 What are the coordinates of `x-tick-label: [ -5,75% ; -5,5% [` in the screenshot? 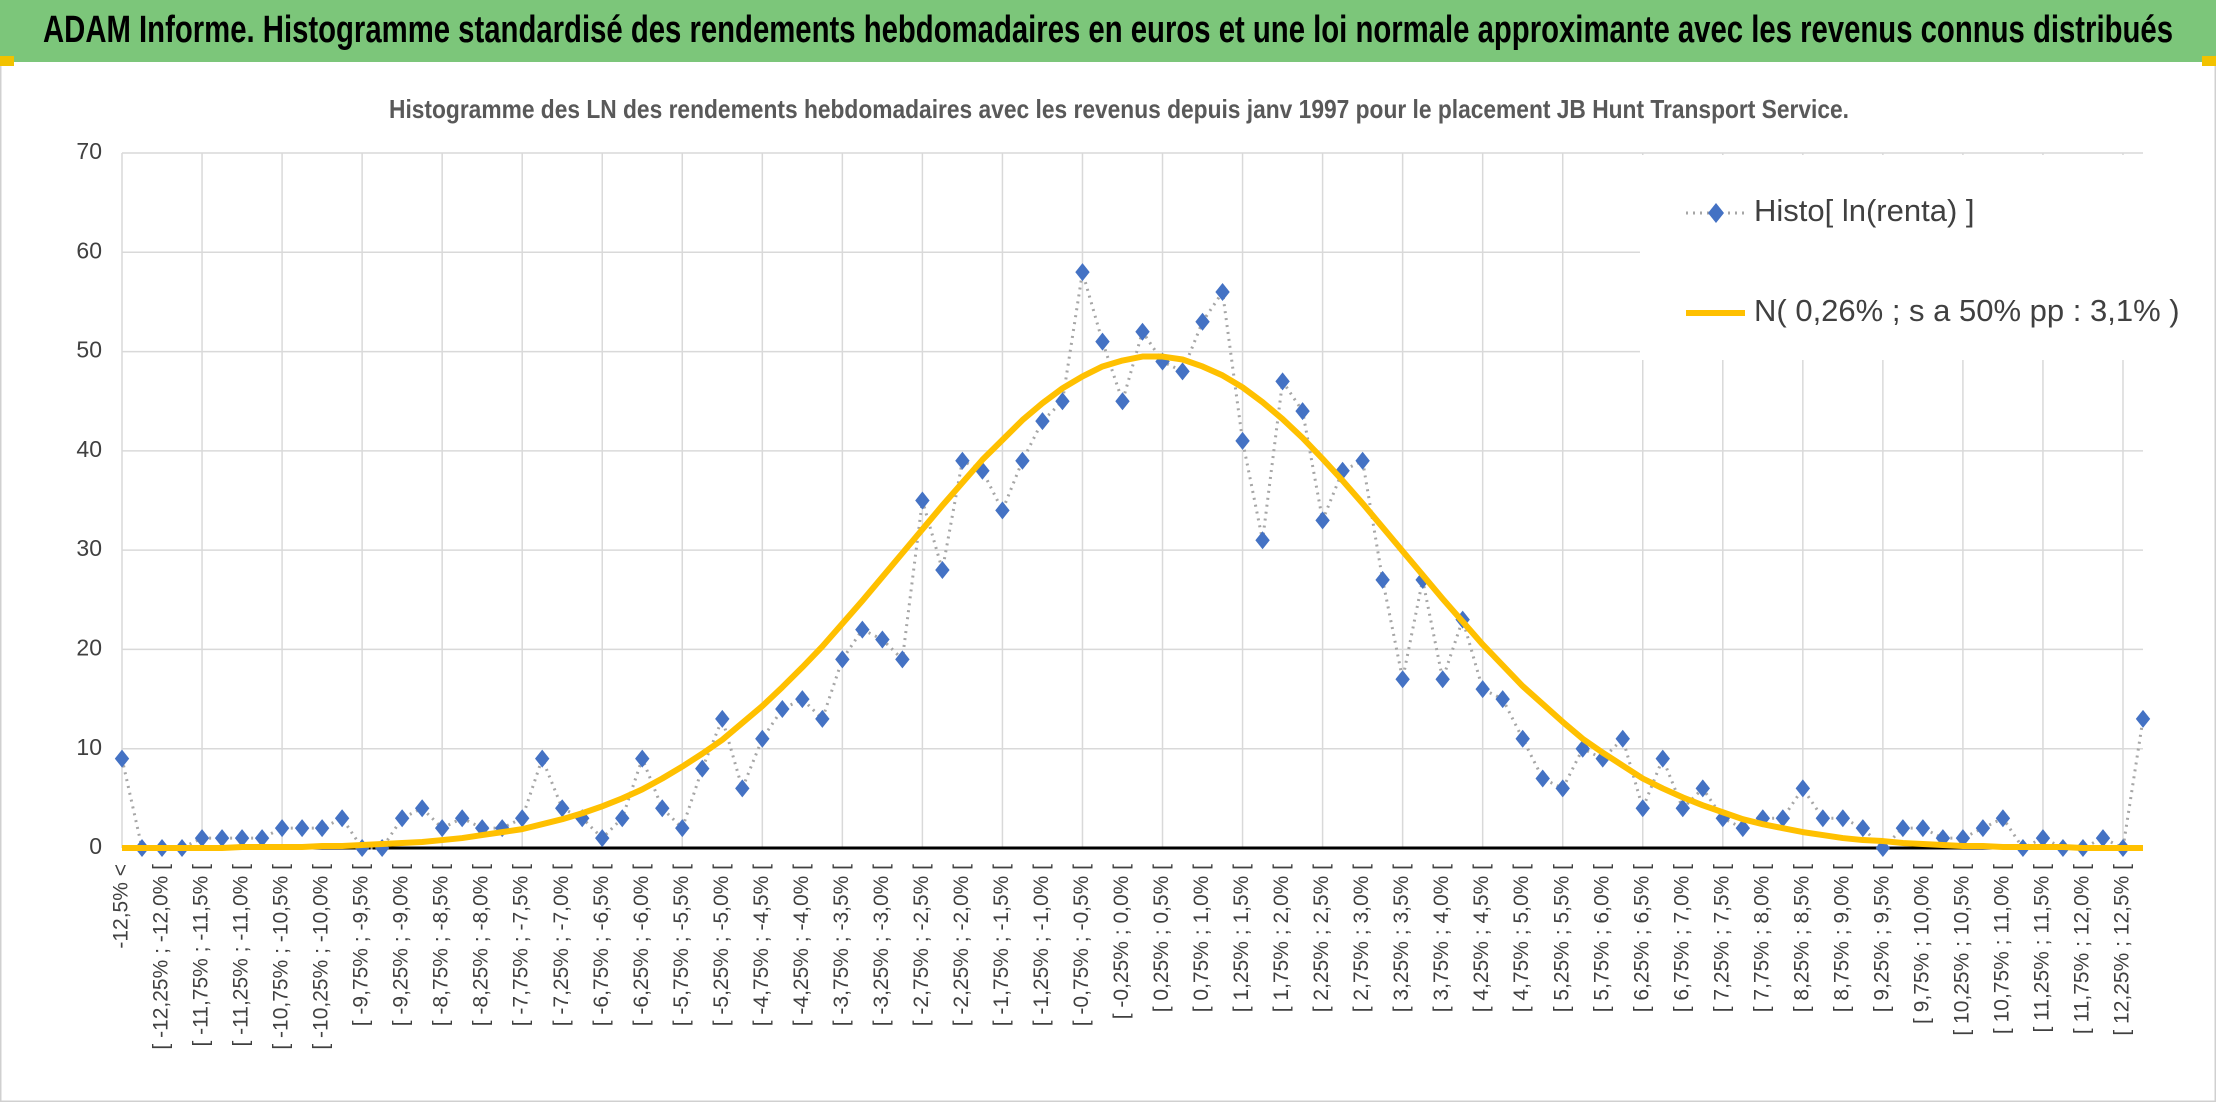 It's located at (681, 945).